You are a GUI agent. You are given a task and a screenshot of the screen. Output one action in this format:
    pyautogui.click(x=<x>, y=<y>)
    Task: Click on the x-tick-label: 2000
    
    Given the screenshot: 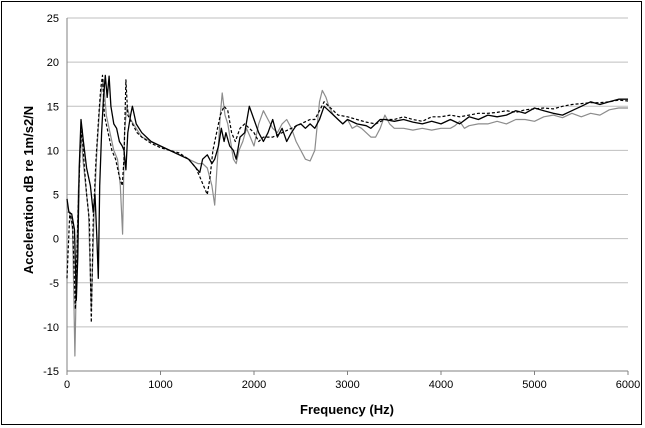 What is the action you would take?
    pyautogui.click(x=254, y=385)
    